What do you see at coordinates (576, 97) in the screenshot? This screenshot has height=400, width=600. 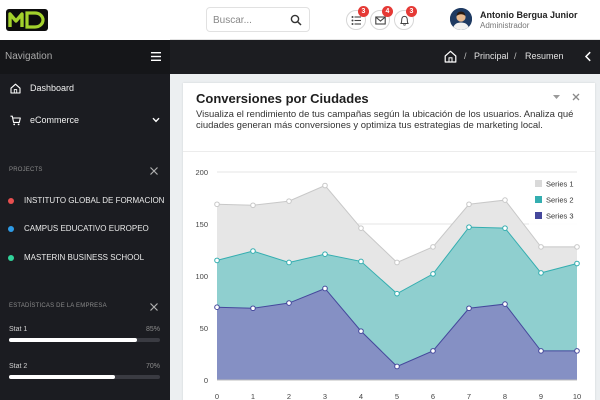 I see `close-card-icon` at bounding box center [576, 97].